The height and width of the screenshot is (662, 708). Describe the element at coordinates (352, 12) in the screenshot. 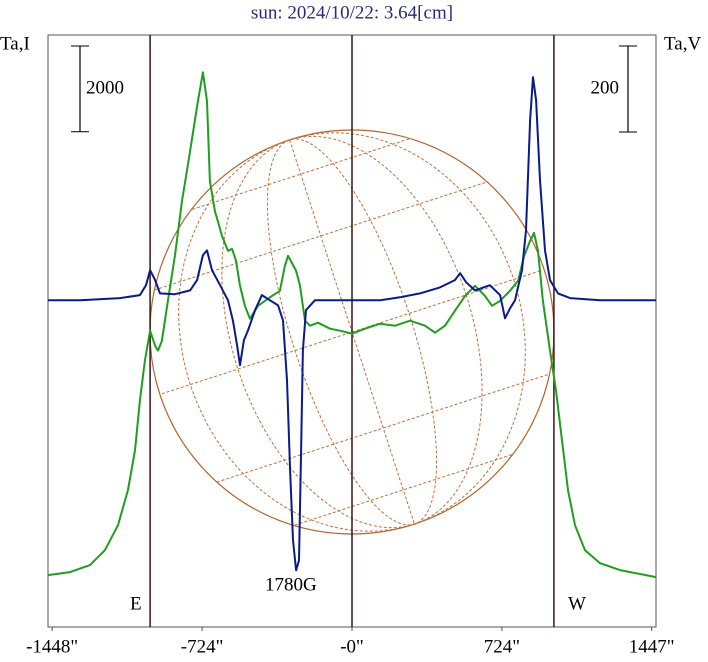

I see `chart-title: sun: 2024/10/22: 3.64[cm]` at that location.